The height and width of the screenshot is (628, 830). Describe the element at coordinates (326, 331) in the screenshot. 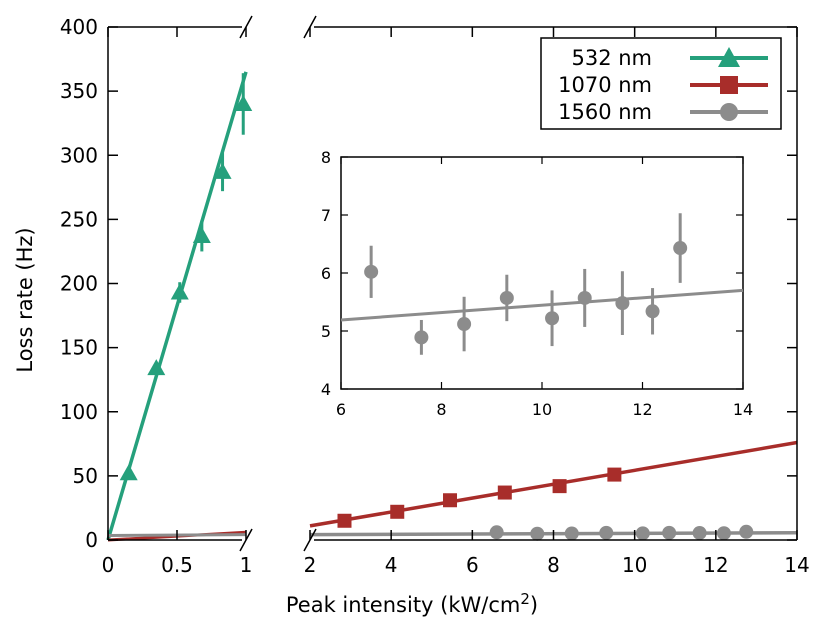

I see `inset-y-tick-label: 5` at that location.